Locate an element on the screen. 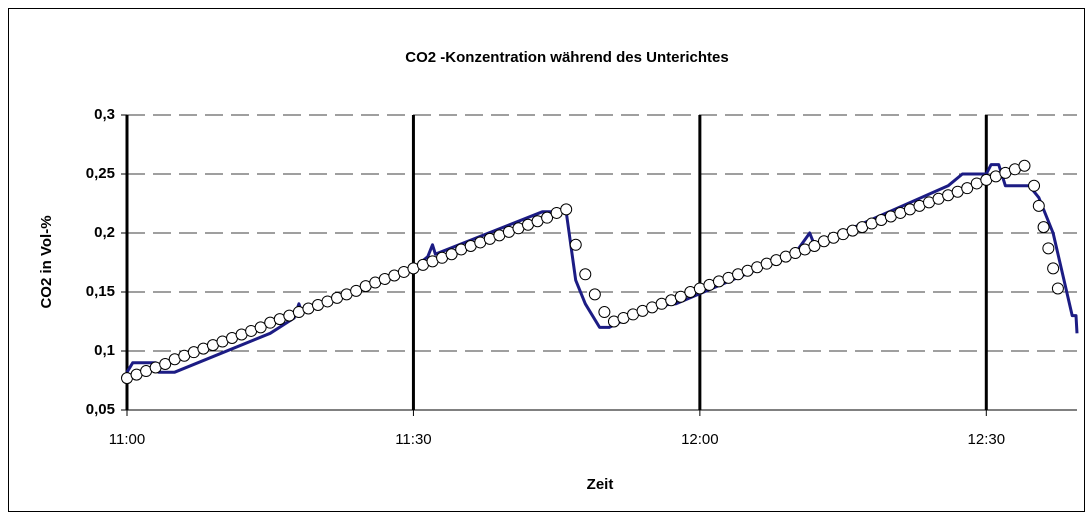 This screenshot has height=520, width=1086. x-tick-label: 11:30 is located at coordinates (413, 439).